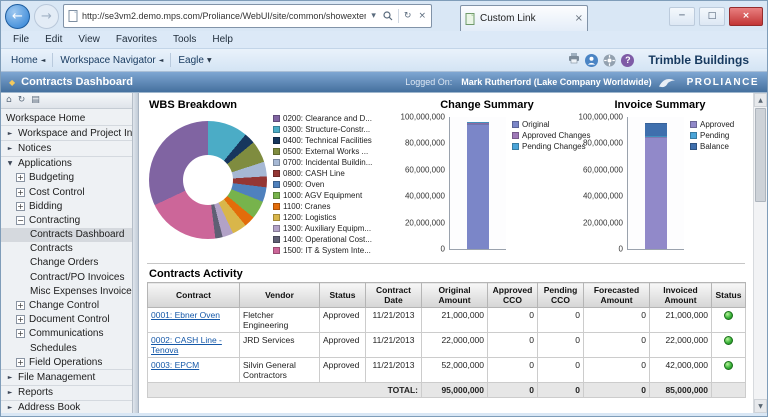 This screenshot has height=417, width=768. What do you see at coordinates (388, 16) in the screenshot?
I see `search-icon` at bounding box center [388, 16].